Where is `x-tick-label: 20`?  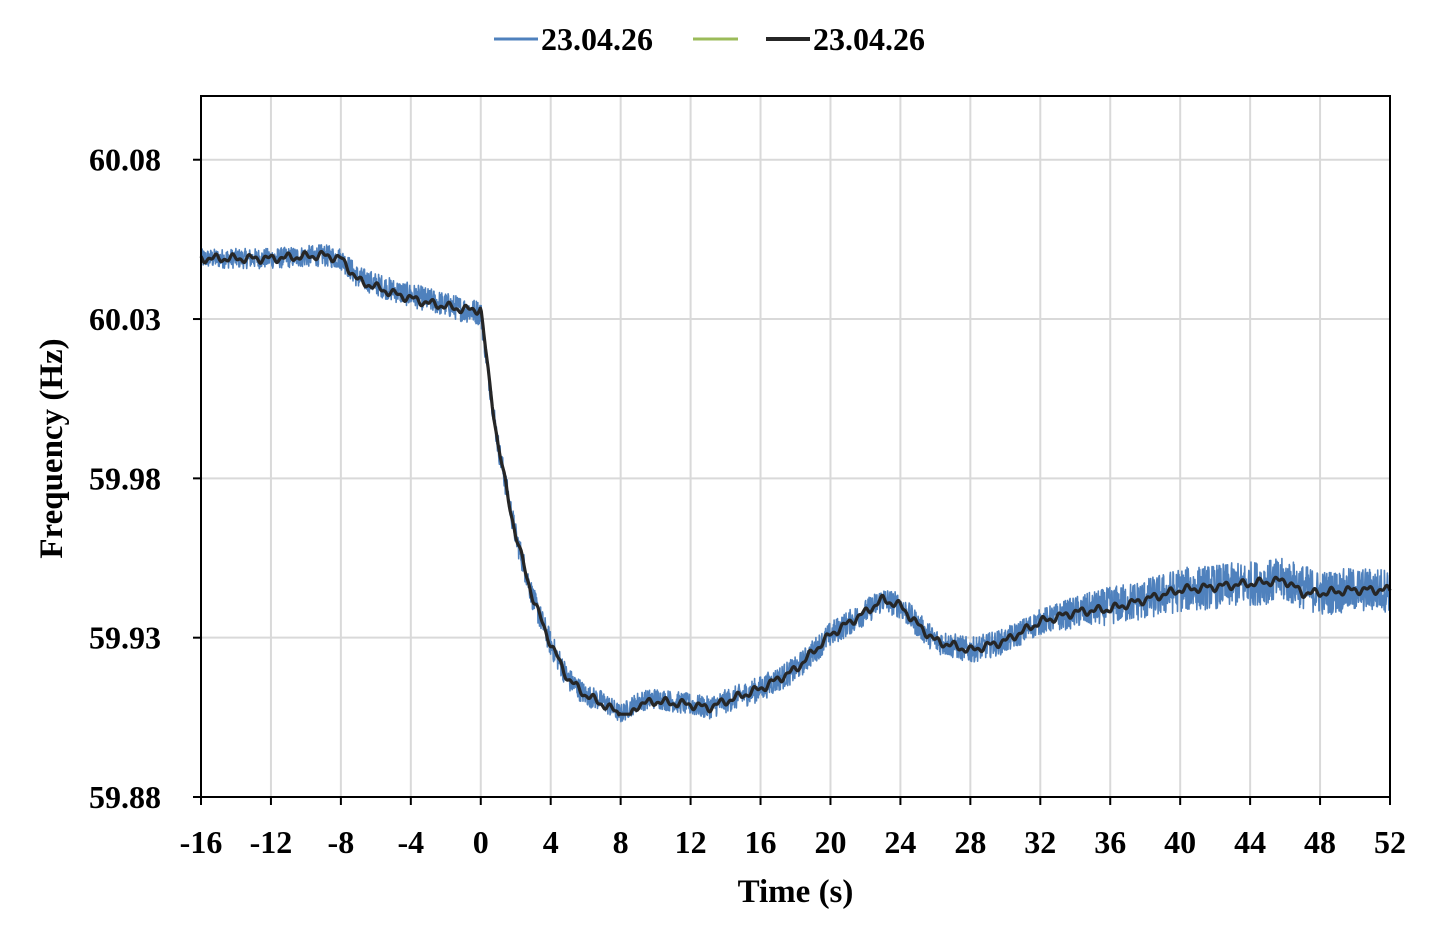
x-tick-label: 20 is located at coordinates (830, 842).